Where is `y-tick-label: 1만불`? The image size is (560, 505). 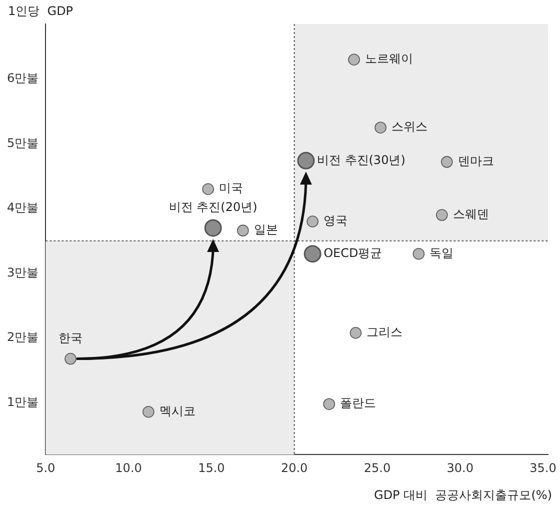 y-tick-label: 1만불 is located at coordinates (22, 401).